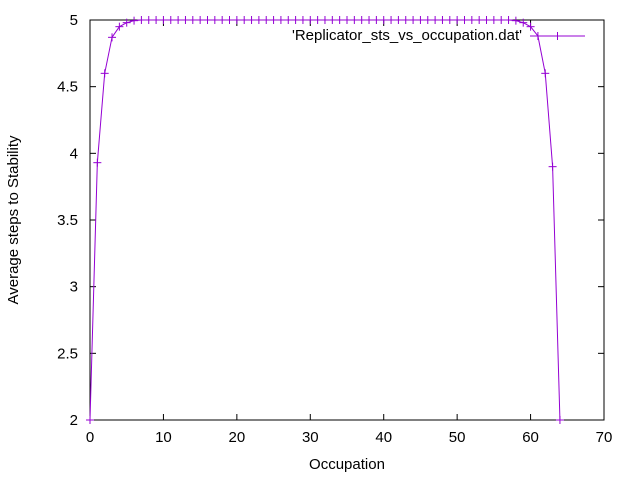 The image size is (640, 480). I want to click on y-tick-label: 2, so click(74, 420).